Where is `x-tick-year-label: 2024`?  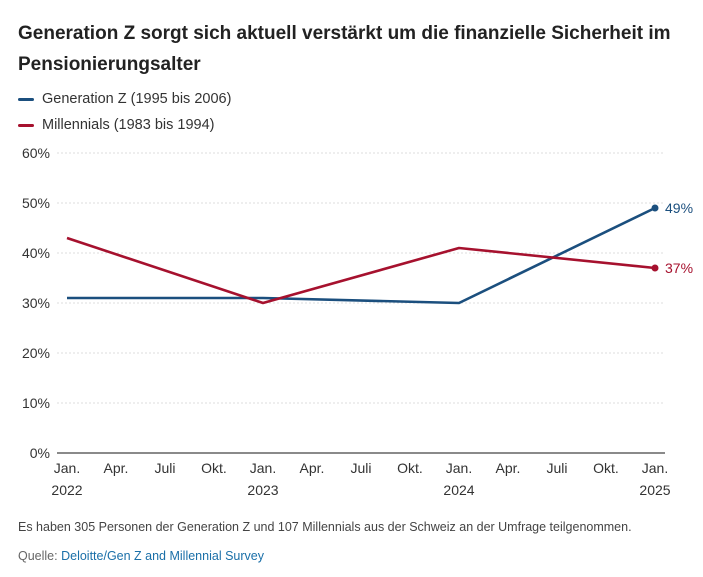
x-tick-year-label: 2024 is located at coordinates (458, 490).